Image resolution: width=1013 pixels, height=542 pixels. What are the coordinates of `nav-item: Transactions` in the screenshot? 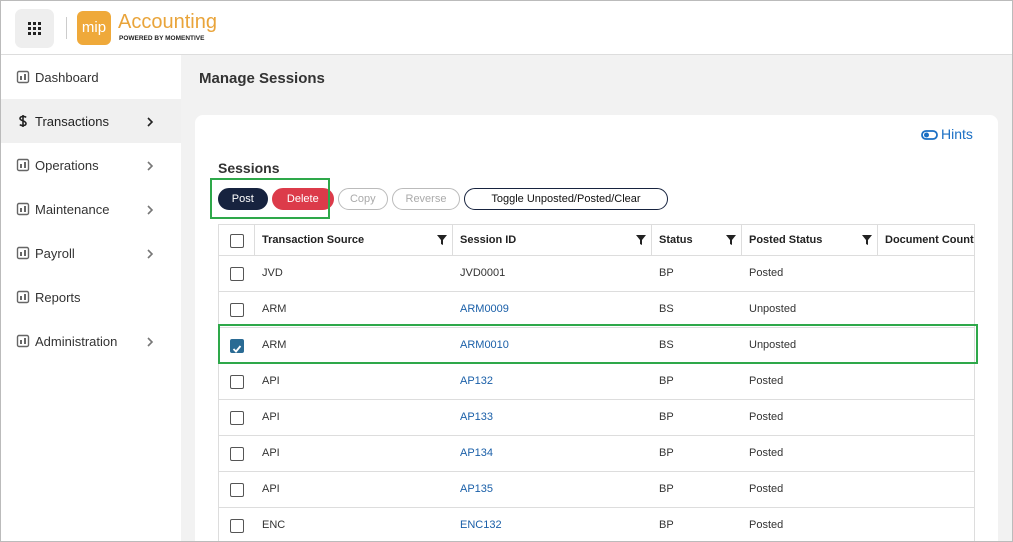 It's located at (91, 121).